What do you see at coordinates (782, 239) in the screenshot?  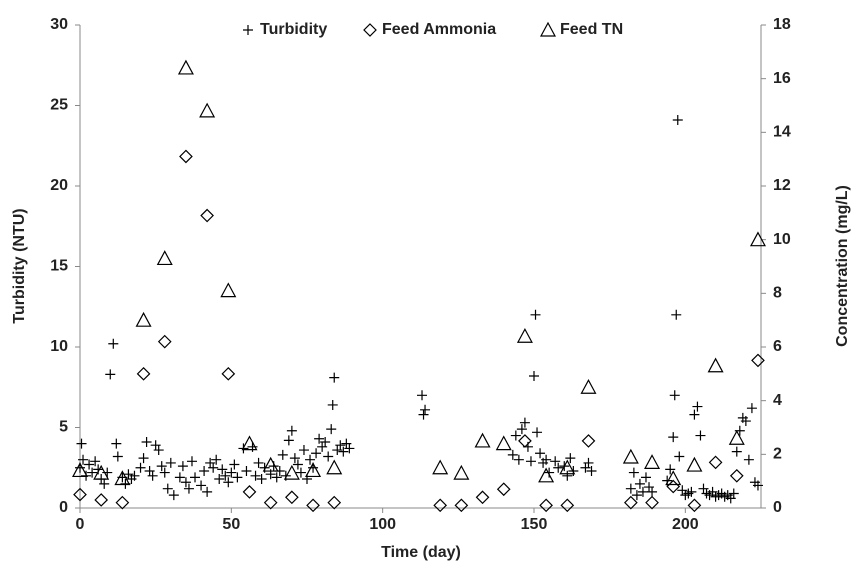 I see `y2-tick-label: 10` at bounding box center [782, 239].